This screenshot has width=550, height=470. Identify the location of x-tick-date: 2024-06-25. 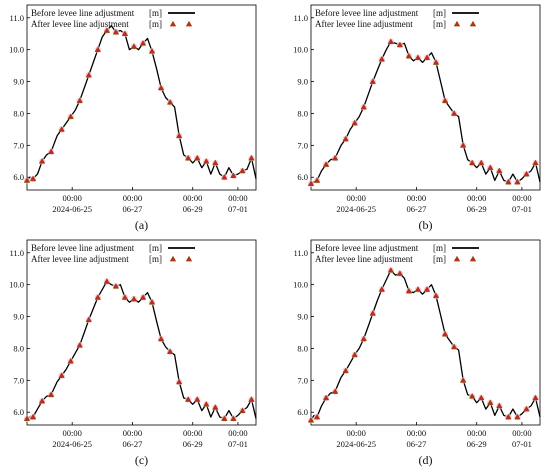
(72, 444).